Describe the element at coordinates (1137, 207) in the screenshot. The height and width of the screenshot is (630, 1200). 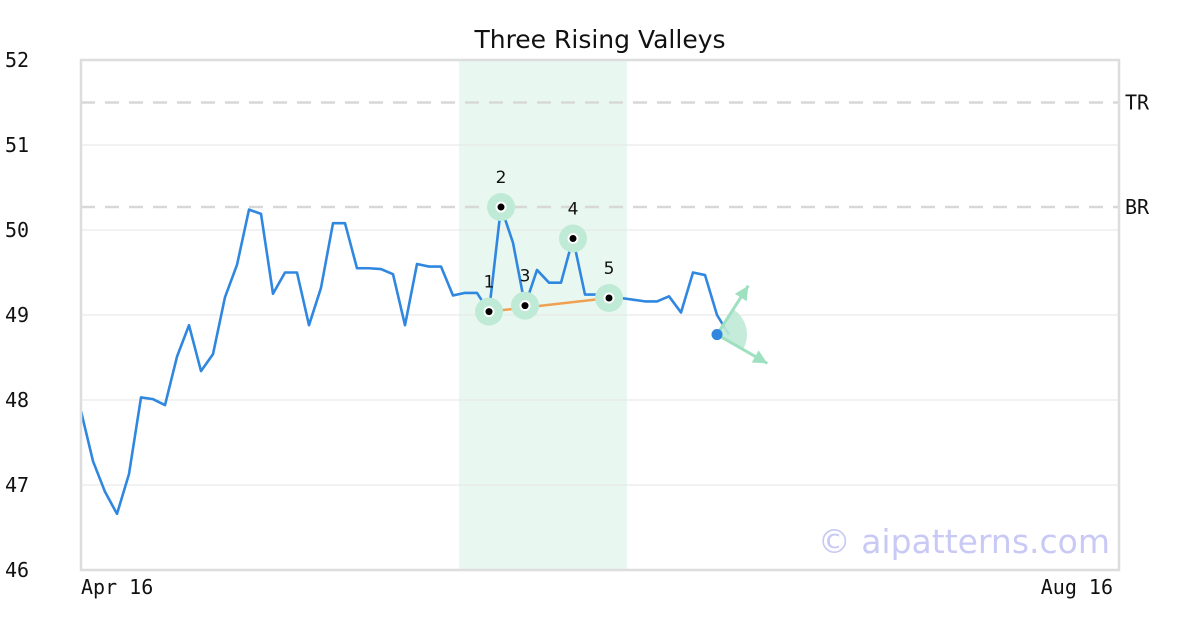
I see `reference-line-label: BR` at that location.